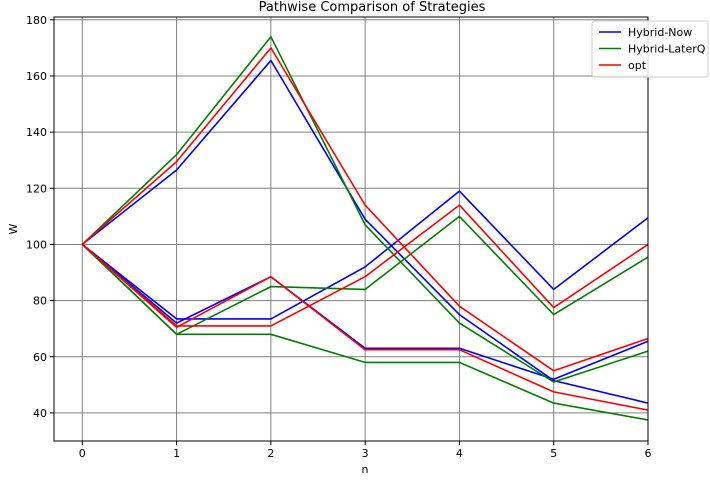  What do you see at coordinates (660, 32) in the screenshot?
I see `legend-label: Hybrid-Now` at bounding box center [660, 32].